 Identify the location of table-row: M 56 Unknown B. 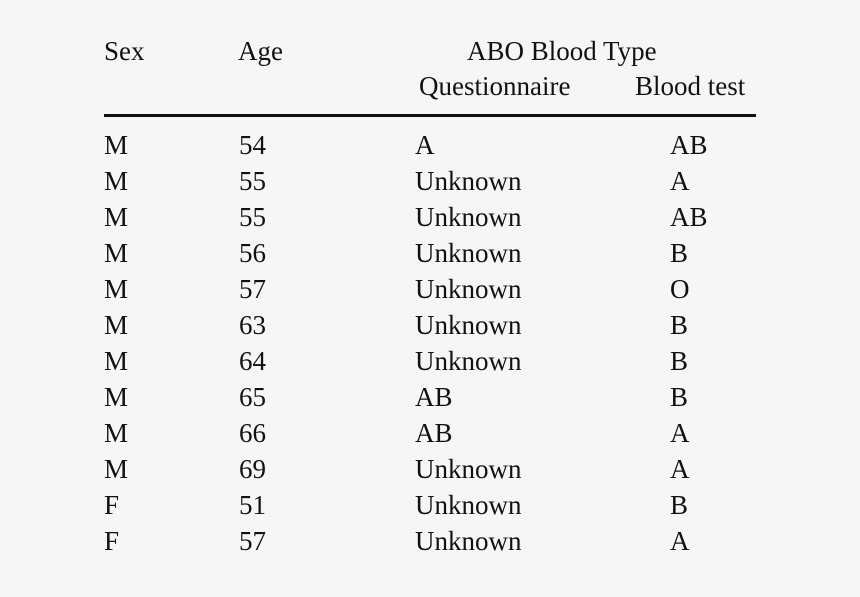
(430, 253).